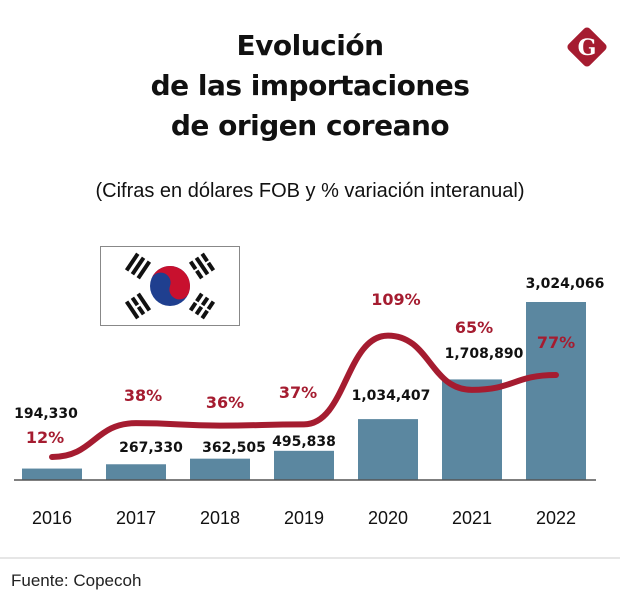 The height and width of the screenshot is (616, 620). I want to click on title-line-3: de origen coreano, so click(310, 125).